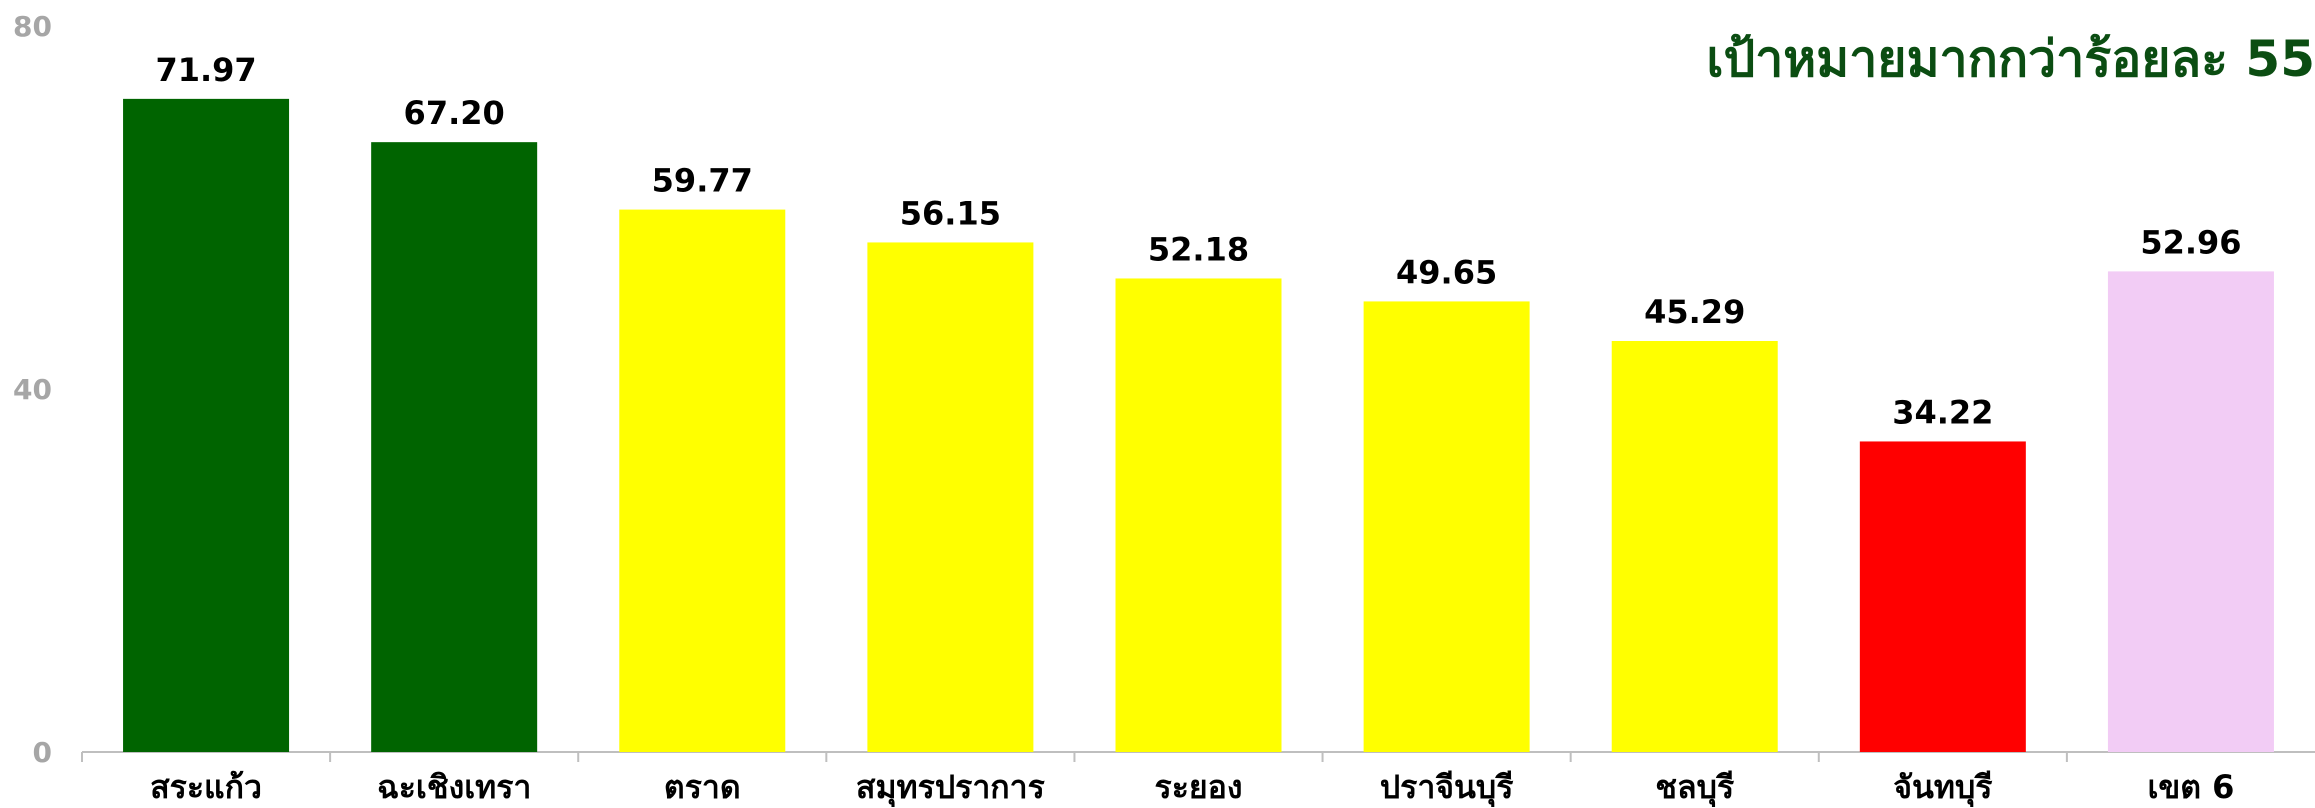 The height and width of the screenshot is (808, 2315). What do you see at coordinates (32, 26) in the screenshot?
I see `y-tick-label: 80` at bounding box center [32, 26].